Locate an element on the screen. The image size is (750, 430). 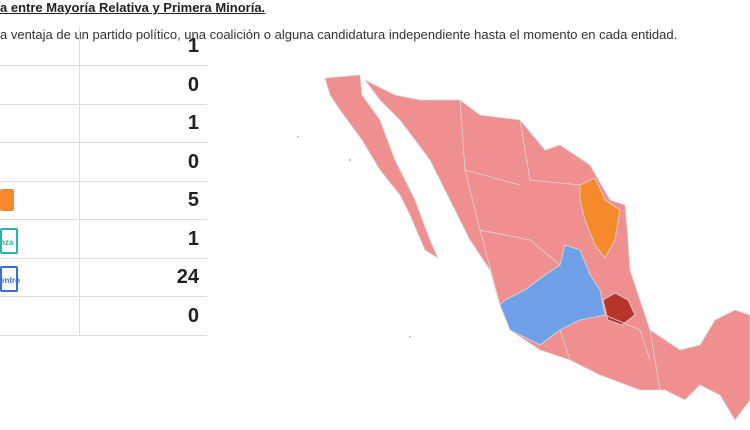
region-orange is located at coordinates (600, 218).